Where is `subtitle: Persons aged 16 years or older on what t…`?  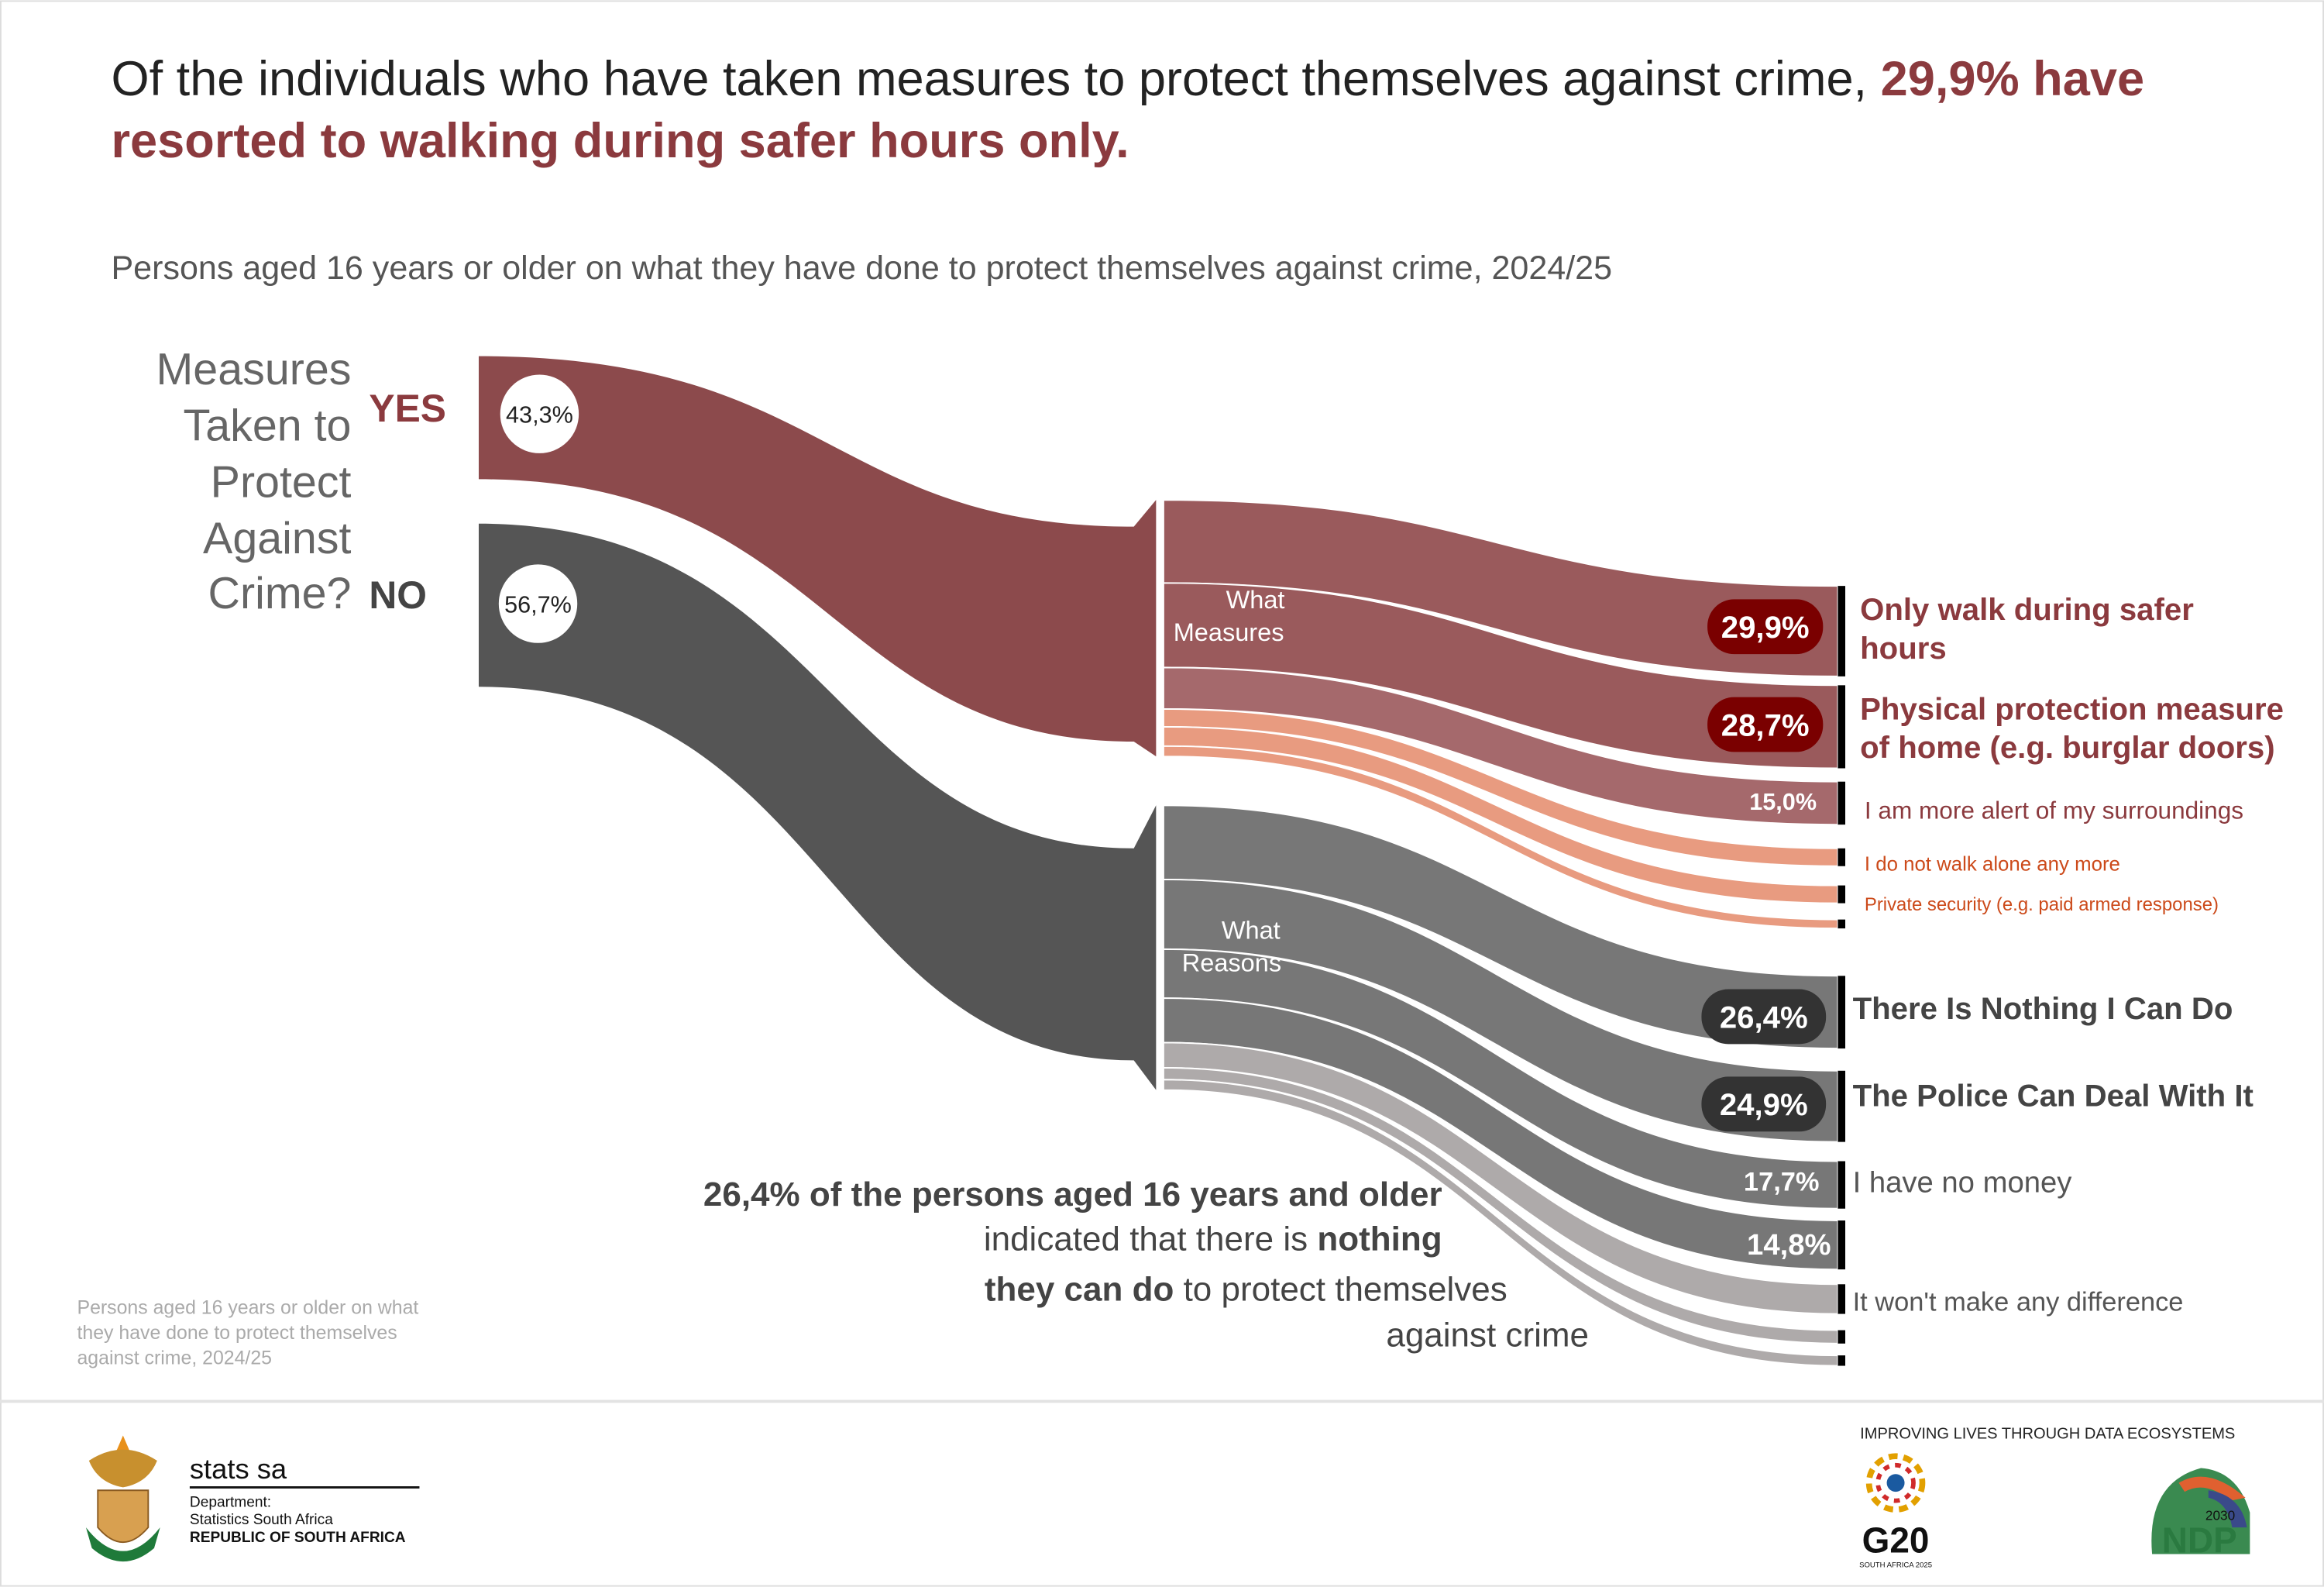 subtitle: Persons aged 16 years or older on what t… is located at coordinates (861, 268).